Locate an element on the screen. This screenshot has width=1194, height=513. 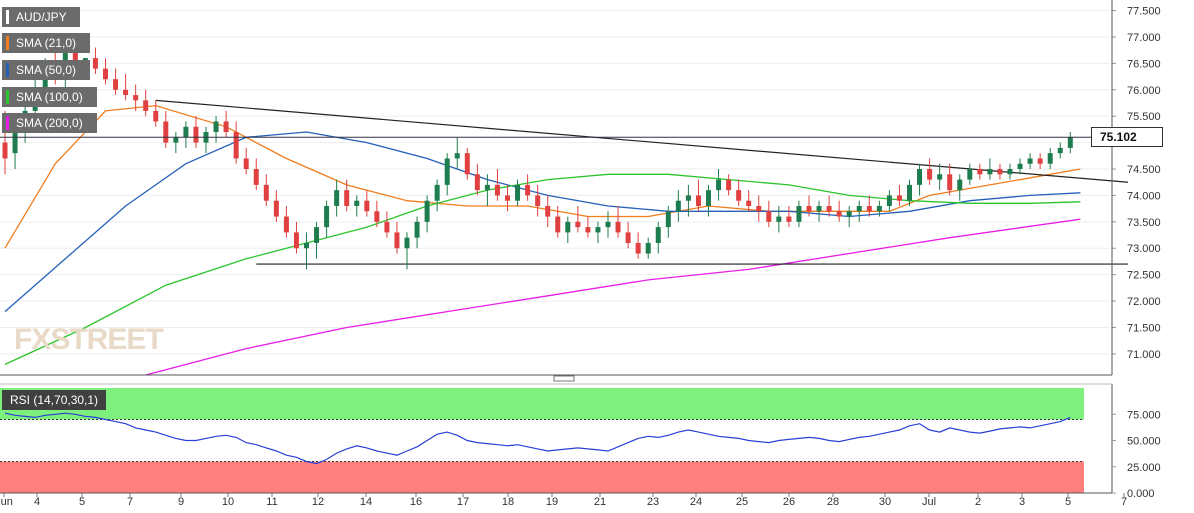
price-tick-label: 71.000 is located at coordinates (1144, 355).